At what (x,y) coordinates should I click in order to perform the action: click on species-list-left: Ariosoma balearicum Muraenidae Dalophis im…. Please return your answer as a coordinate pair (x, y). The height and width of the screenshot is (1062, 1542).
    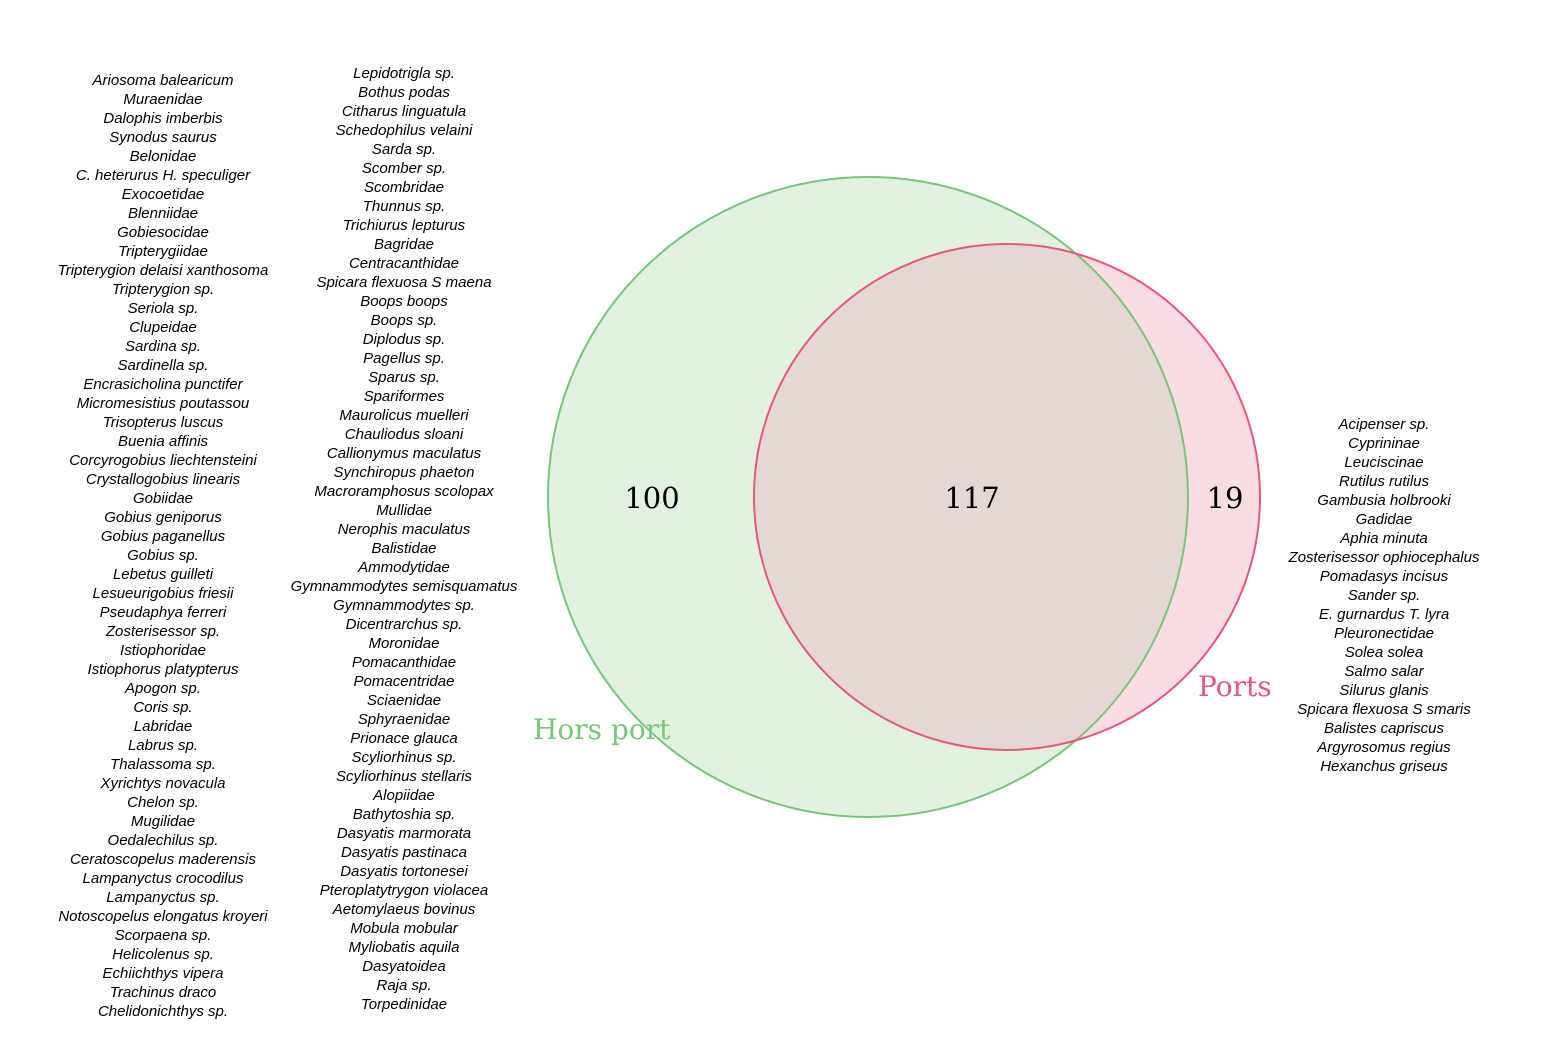
    Looking at the image, I should click on (163, 546).